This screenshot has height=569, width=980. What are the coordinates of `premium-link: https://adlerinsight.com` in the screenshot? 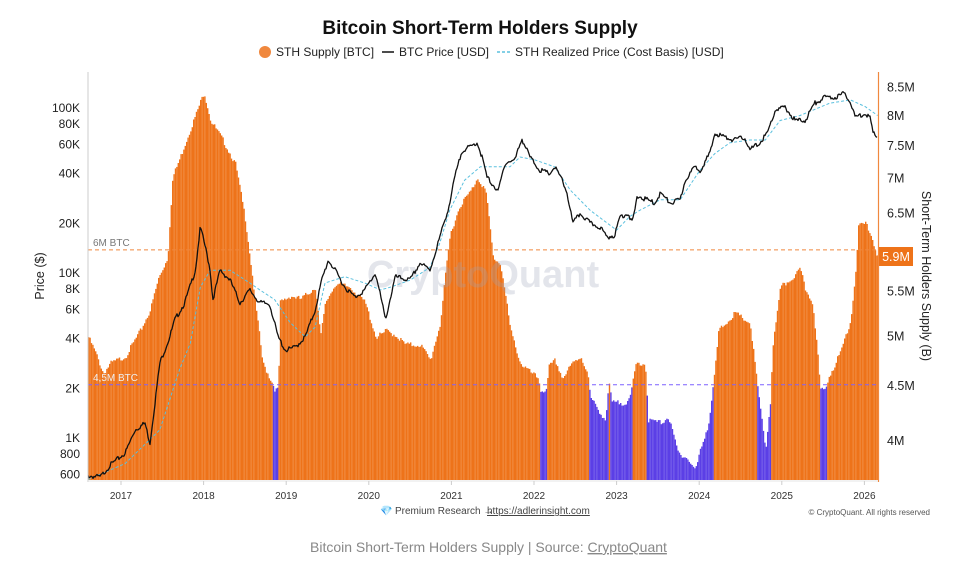 It's located at (538, 511).